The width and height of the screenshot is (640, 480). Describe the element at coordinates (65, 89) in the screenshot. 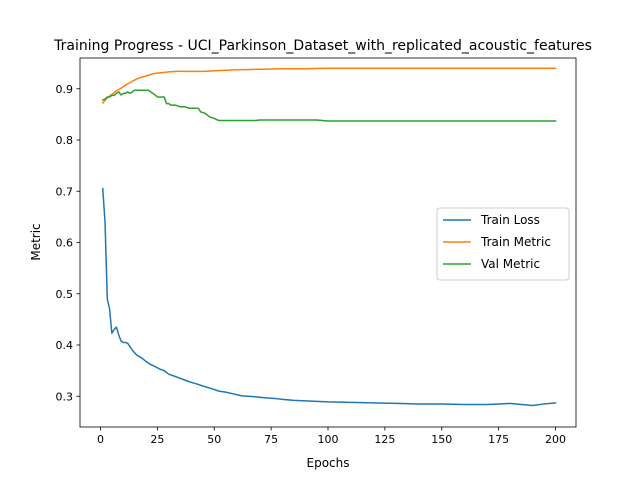

I see `y-tick-label: 0.9` at that location.